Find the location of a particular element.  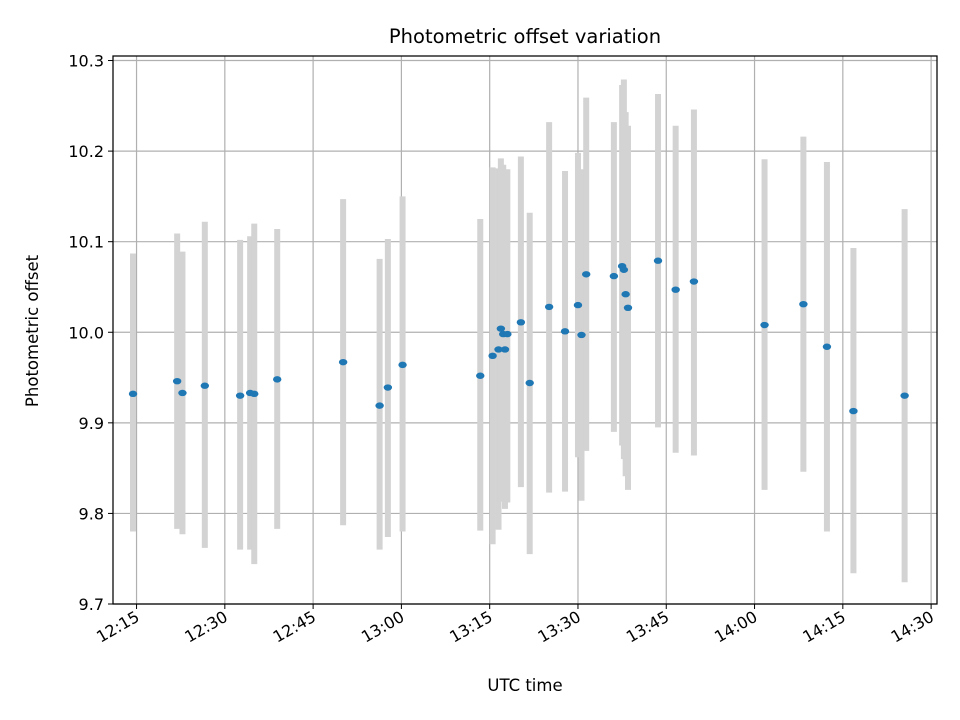

y-tick-label: 10.3 is located at coordinates (86, 61).